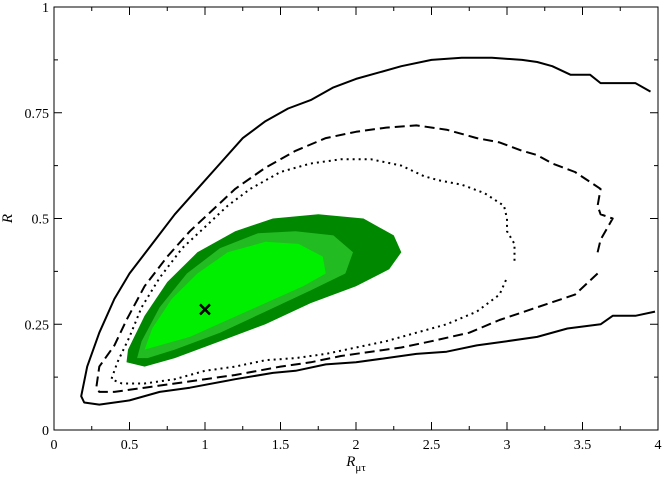 The width and height of the screenshot is (664, 477). Describe the element at coordinates (360, 468) in the screenshot. I see `x-axis-label-subscript: μτ` at that location.